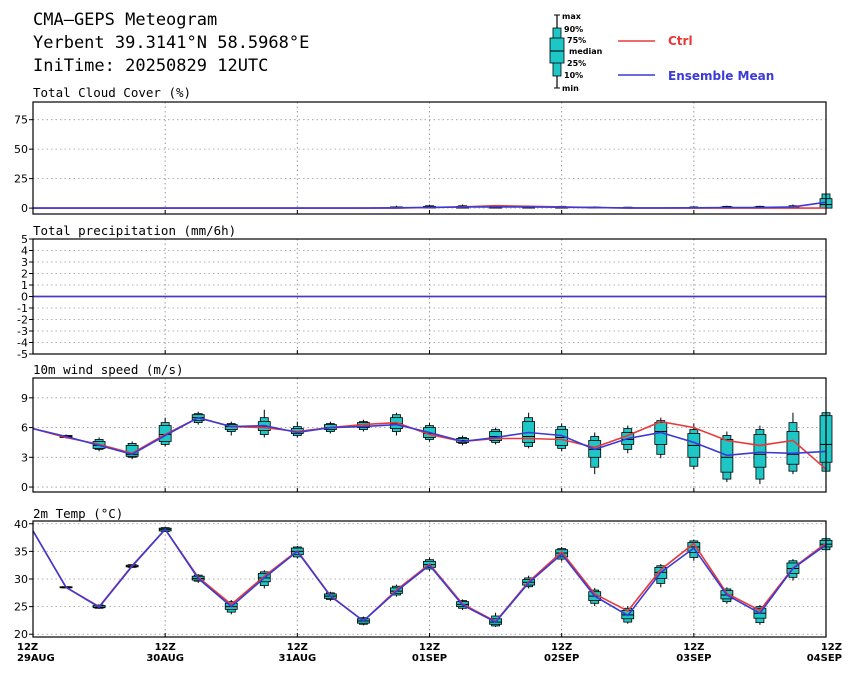 This screenshot has width=853, height=673. I want to click on panel-title-cloud: Total Cloud Cover (%), so click(112, 92).